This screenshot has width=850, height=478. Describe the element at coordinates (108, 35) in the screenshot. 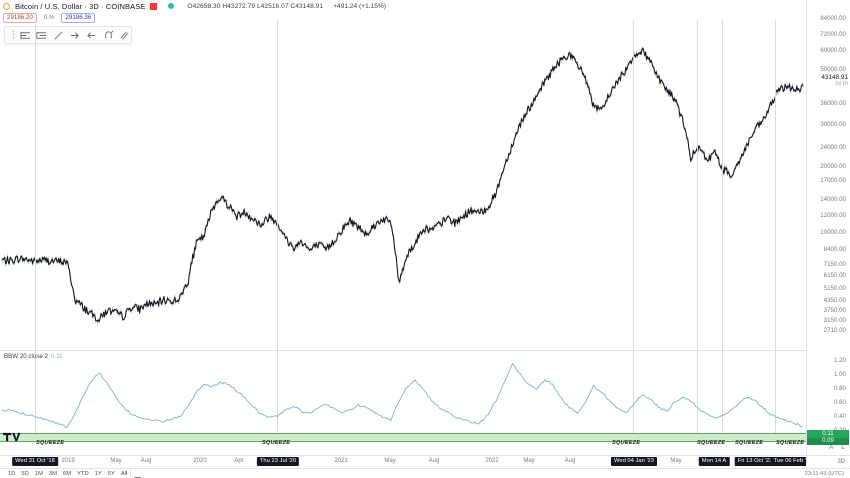

I see `magnet-icon` at that location.